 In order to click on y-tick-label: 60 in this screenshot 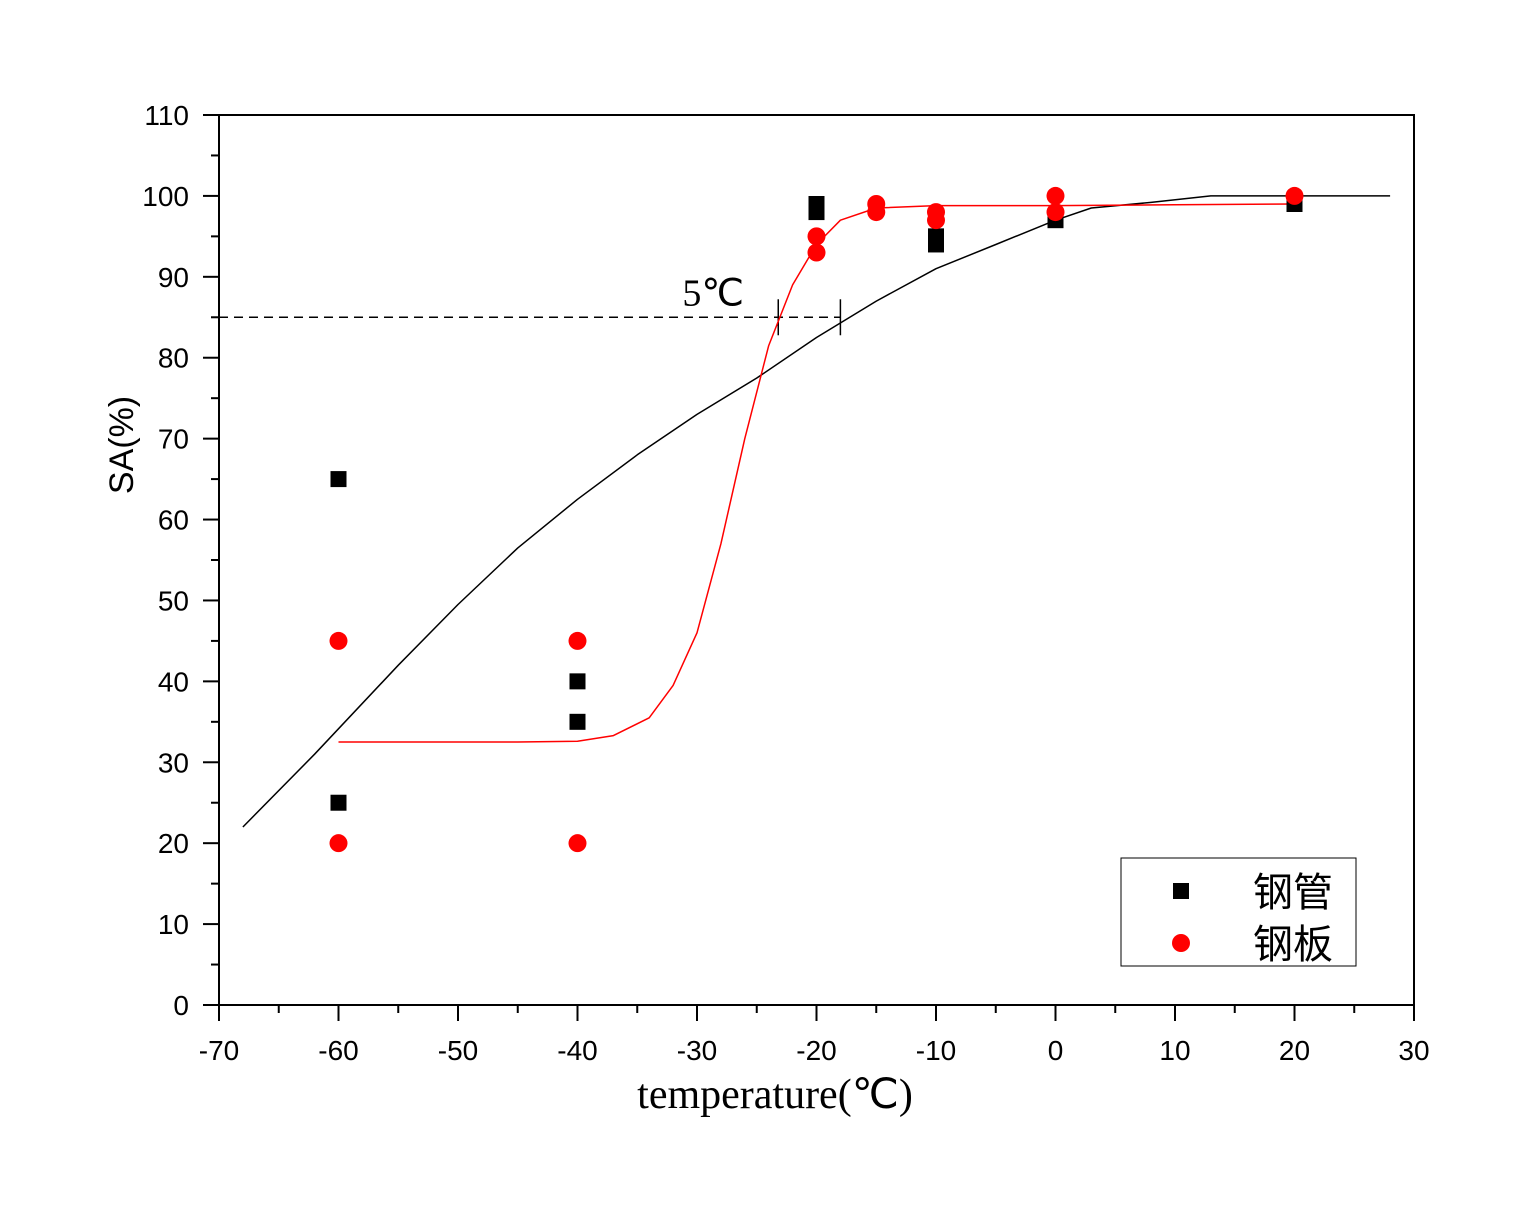, I will do `click(173, 520)`.